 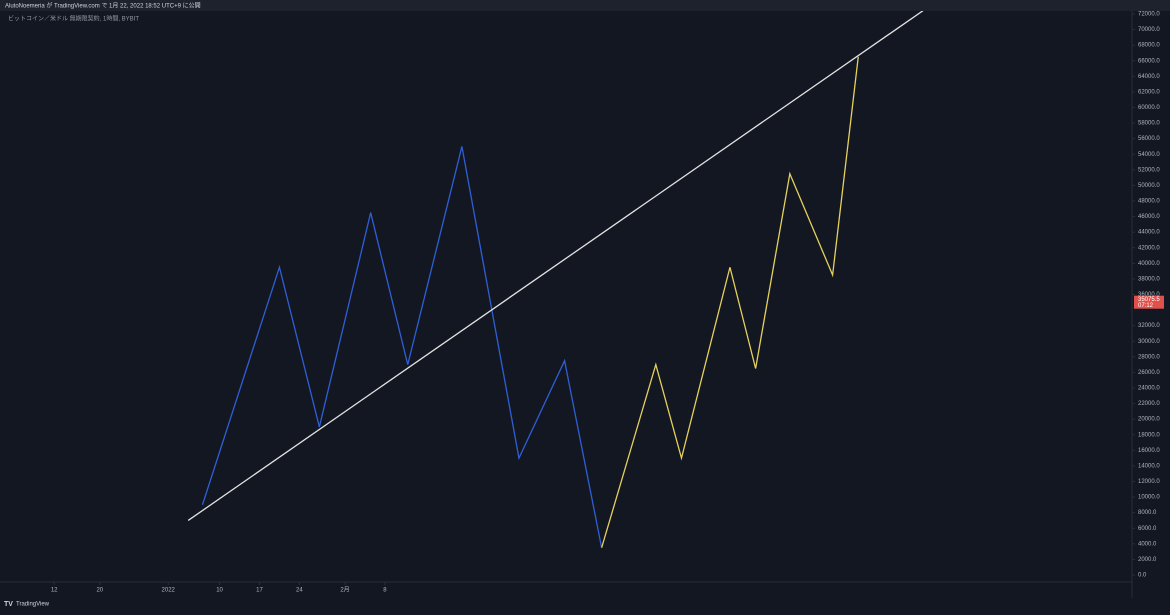 What do you see at coordinates (73, 19) in the screenshot?
I see `chart-title: ビットコイン／米ドル 無期限契約, 1時間, BYBIT` at bounding box center [73, 19].